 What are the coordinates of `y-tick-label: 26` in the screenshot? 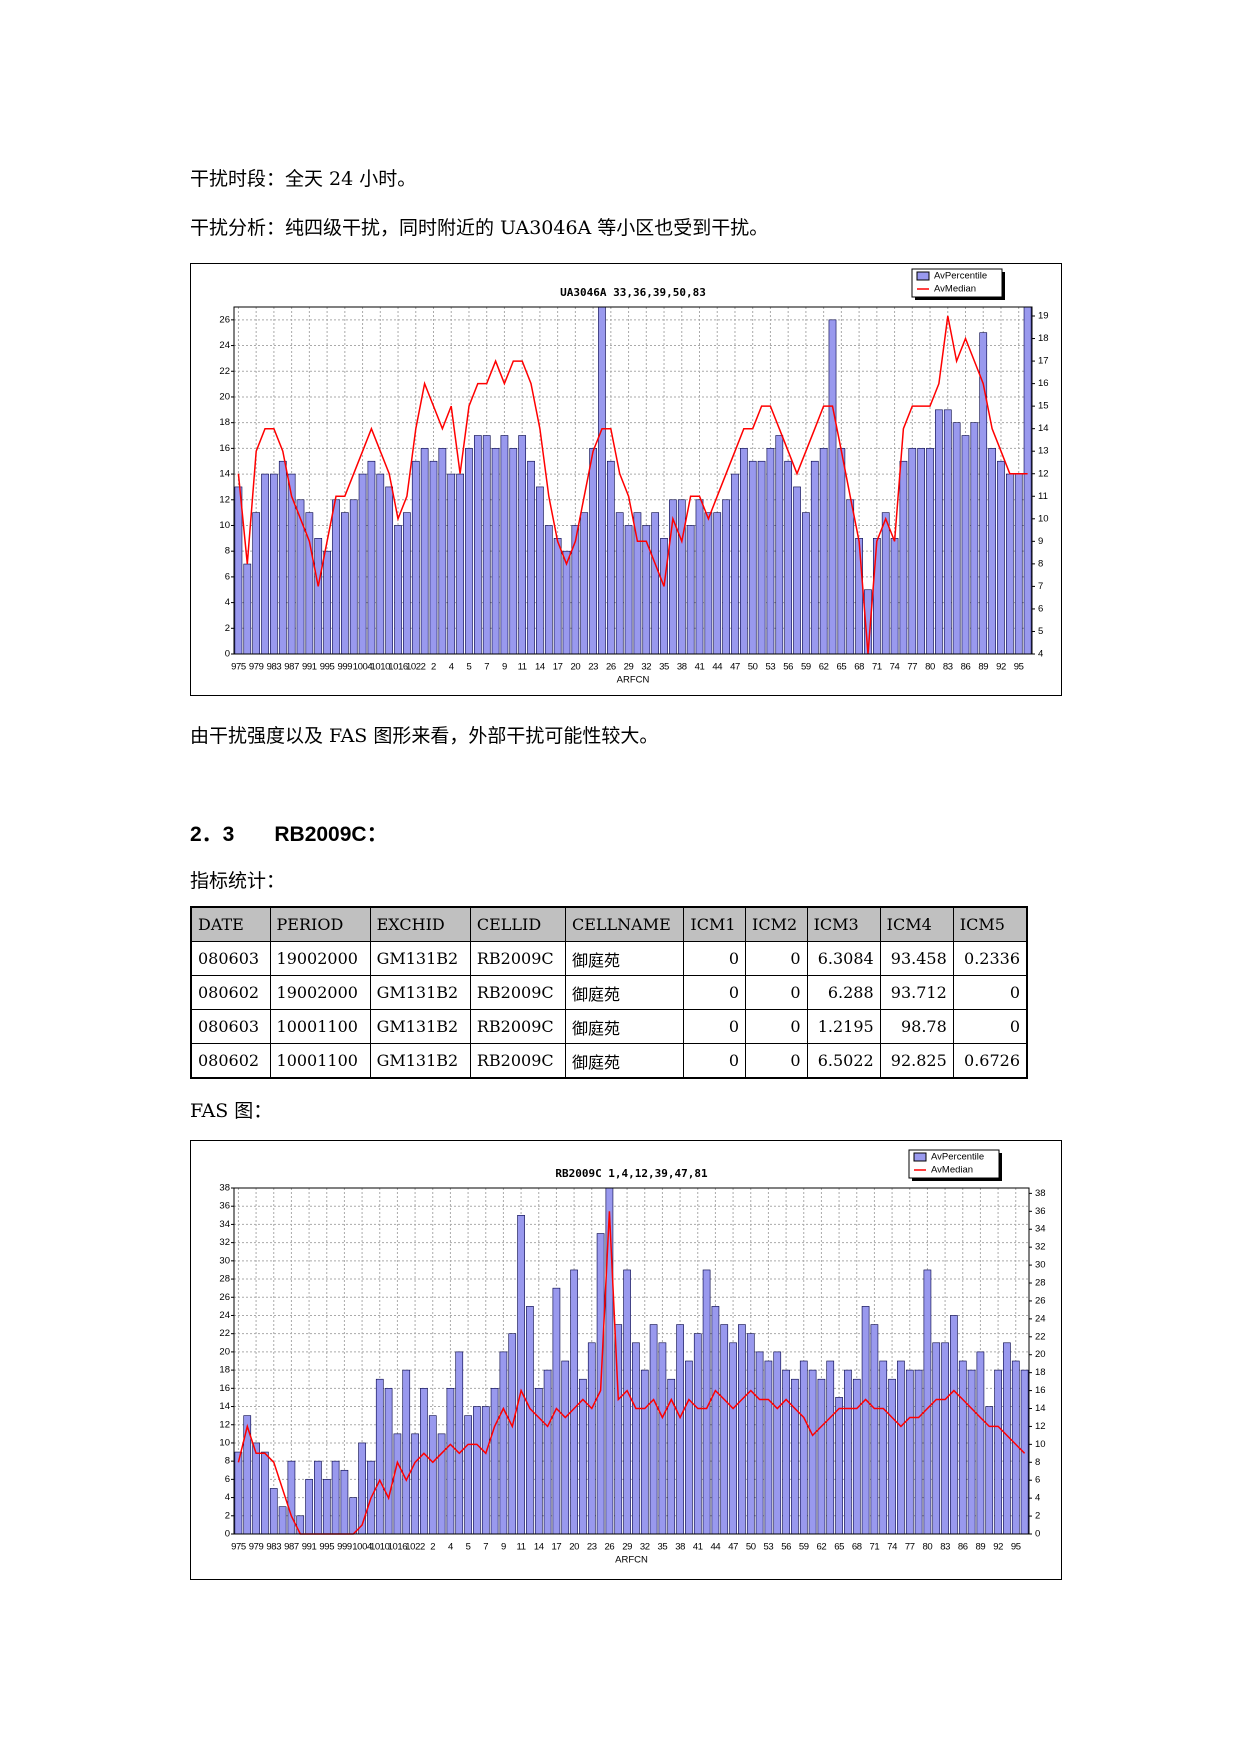 It's located at (224, 319).